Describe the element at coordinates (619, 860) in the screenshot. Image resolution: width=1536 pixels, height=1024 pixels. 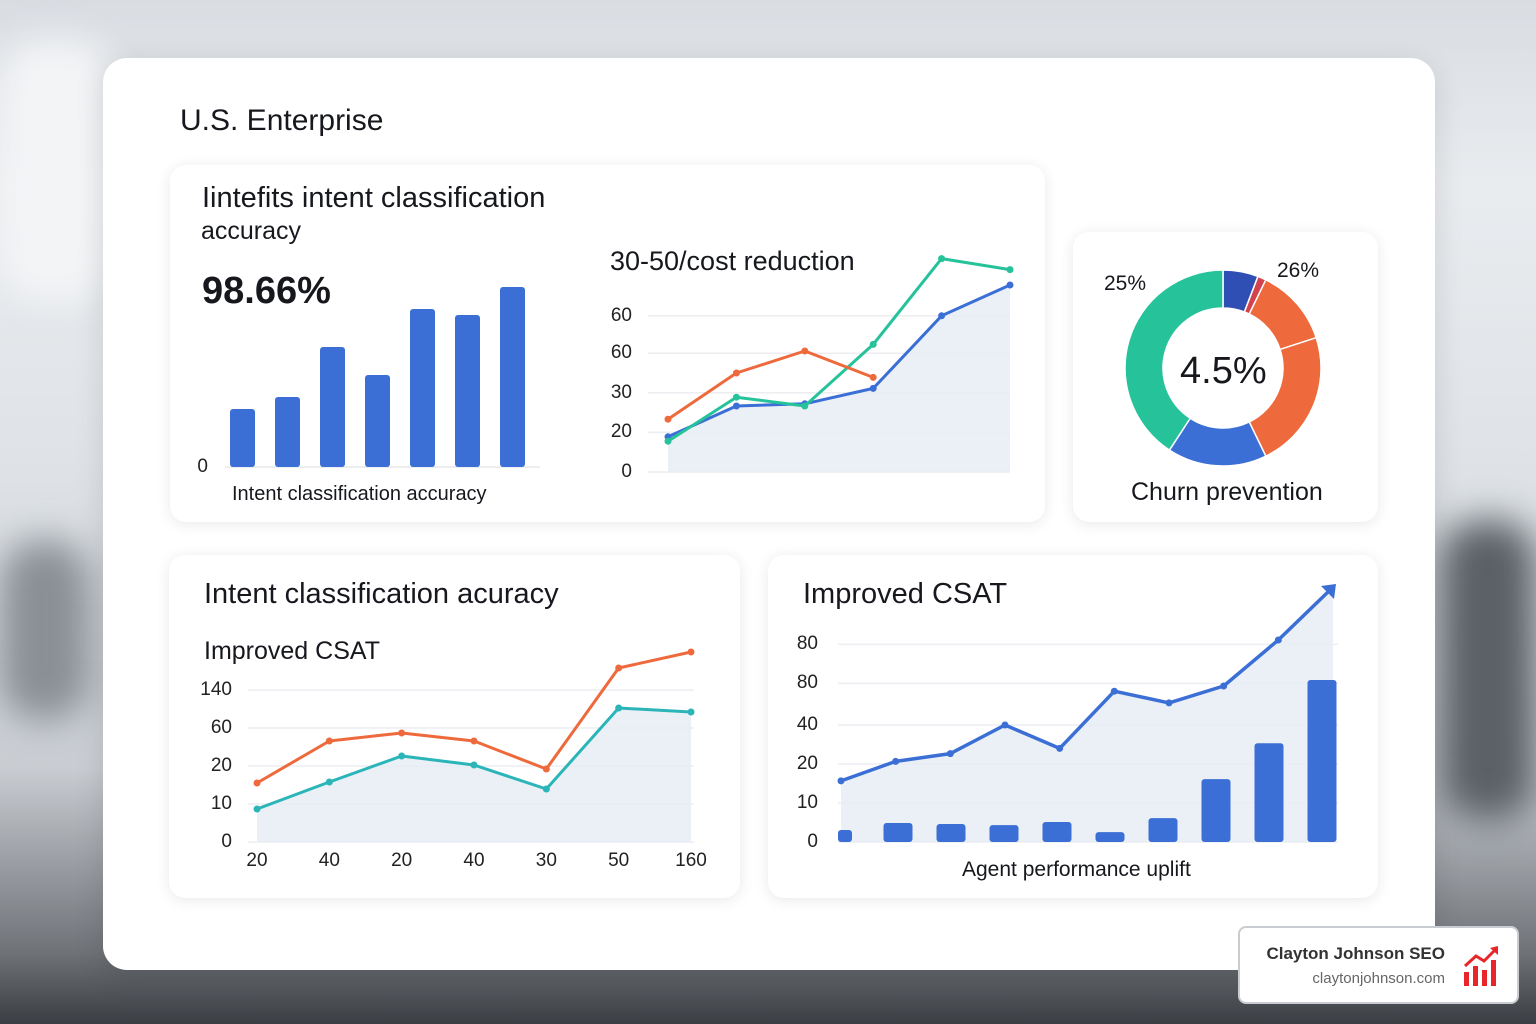
I see `x-tick-label: 50` at that location.